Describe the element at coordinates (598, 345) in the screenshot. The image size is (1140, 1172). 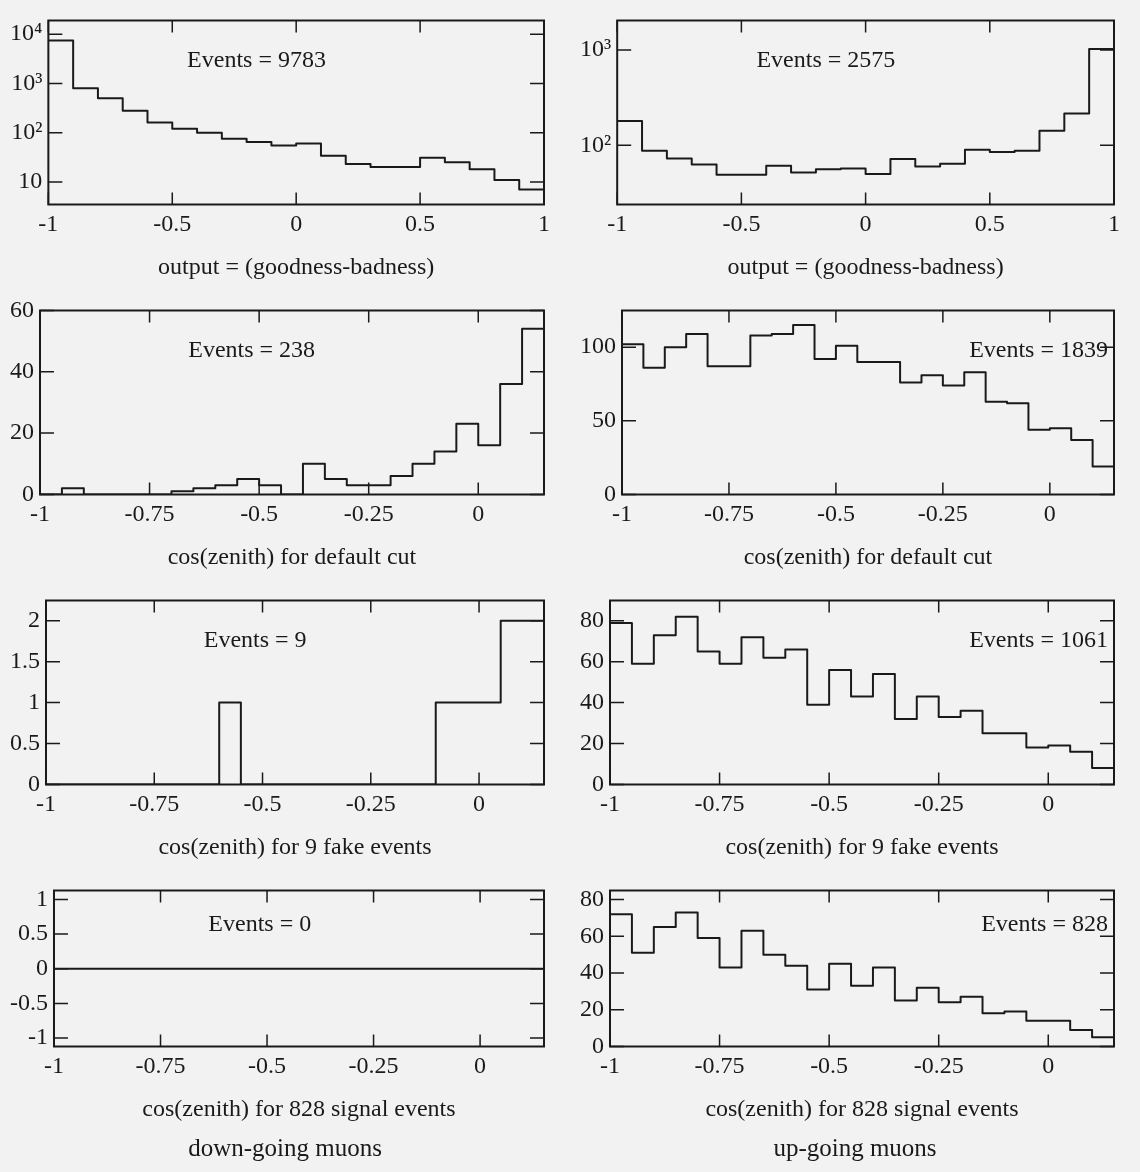
I see `y-tick-label: 100` at that location.